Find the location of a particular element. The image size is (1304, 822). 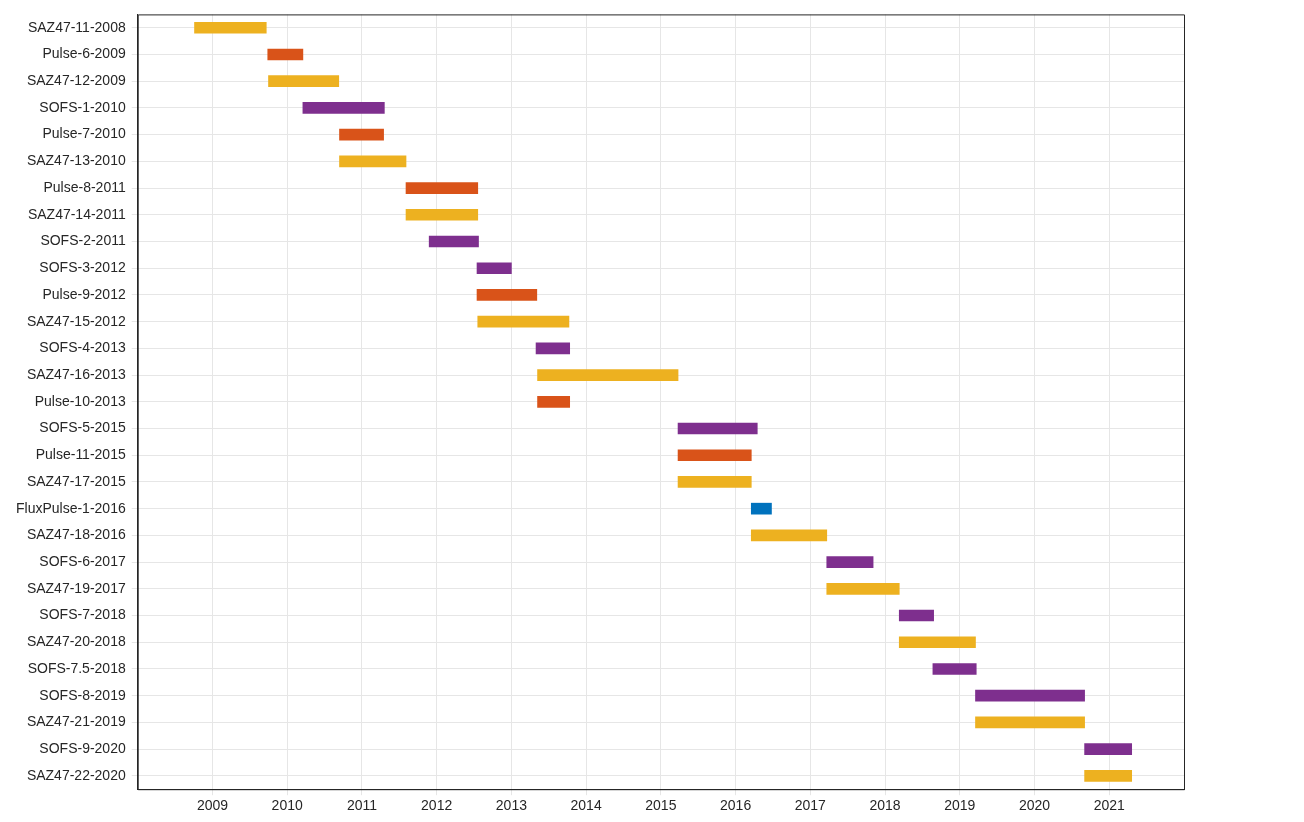

y-tick-label: SOFS-1-2010 is located at coordinates (82, 106).